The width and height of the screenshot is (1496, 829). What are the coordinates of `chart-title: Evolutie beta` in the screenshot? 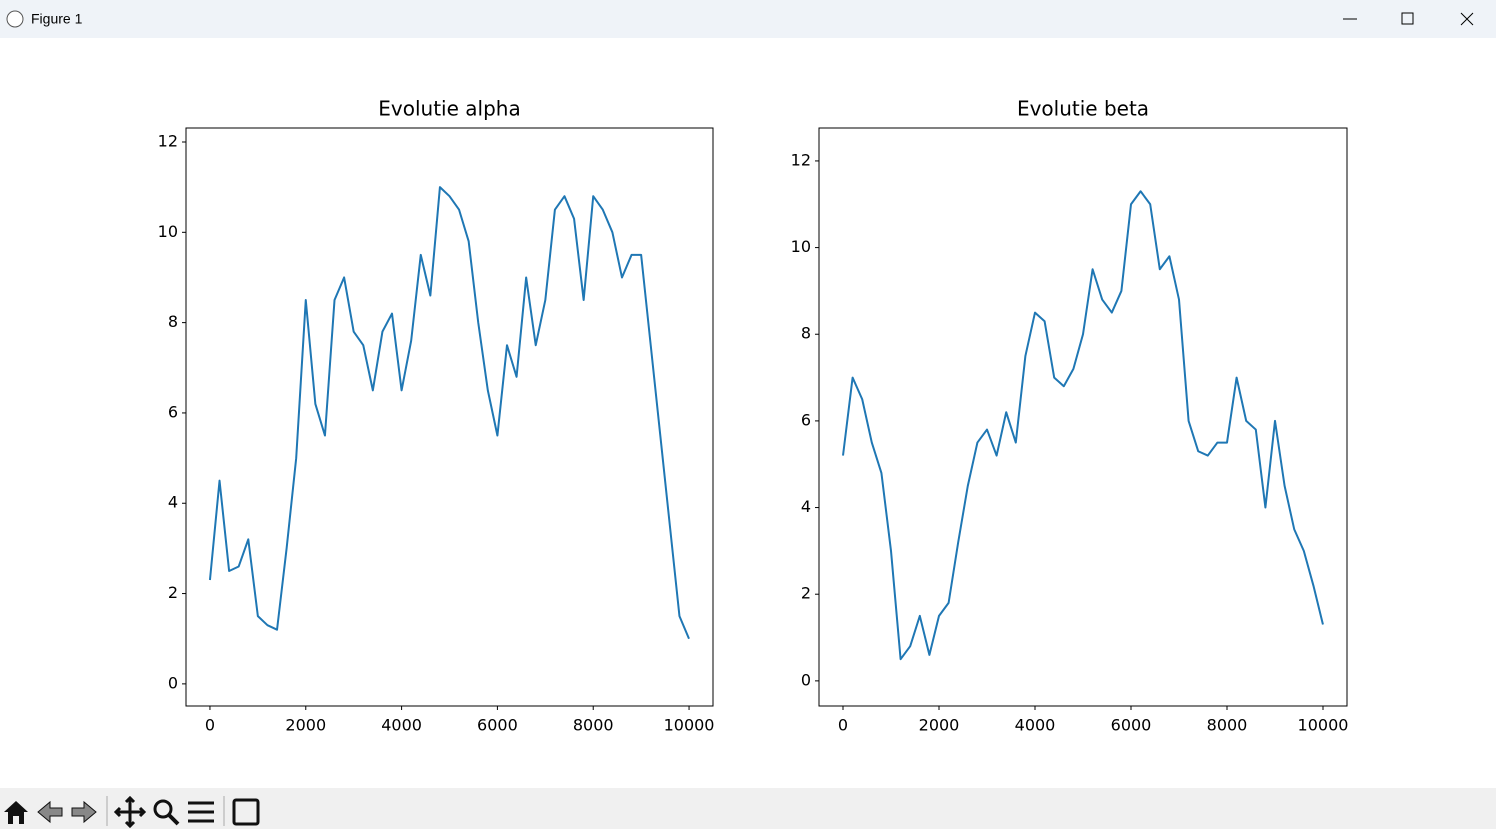 It's located at (1083, 109).